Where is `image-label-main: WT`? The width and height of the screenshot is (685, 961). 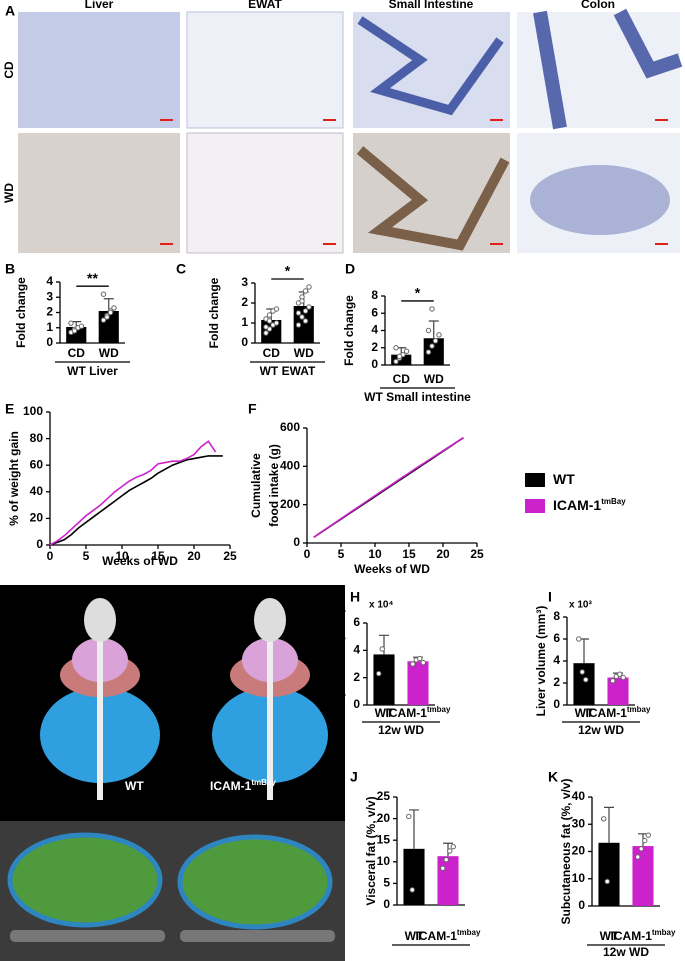 image-label-main: WT is located at coordinates (134, 786).